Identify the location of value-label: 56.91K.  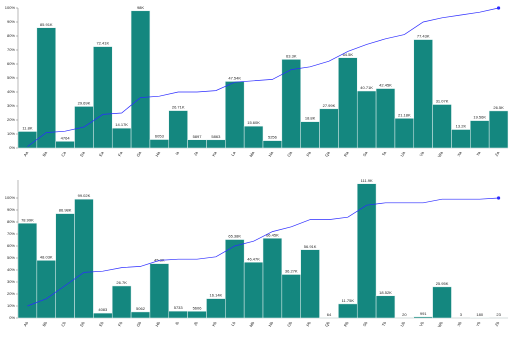
(310, 246).